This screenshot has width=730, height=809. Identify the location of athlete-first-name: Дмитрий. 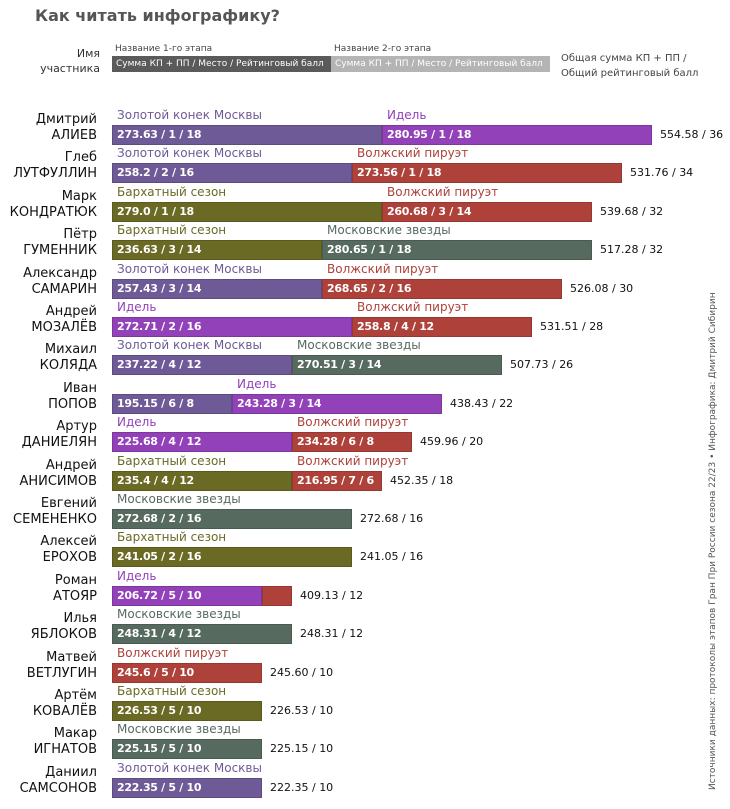
(66, 119).